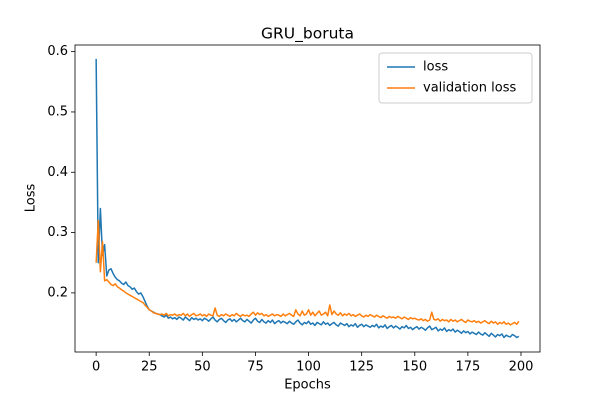 This screenshot has width=600, height=404. Describe the element at coordinates (307, 34) in the screenshot. I see `chart-title: GRU_boruta` at that location.